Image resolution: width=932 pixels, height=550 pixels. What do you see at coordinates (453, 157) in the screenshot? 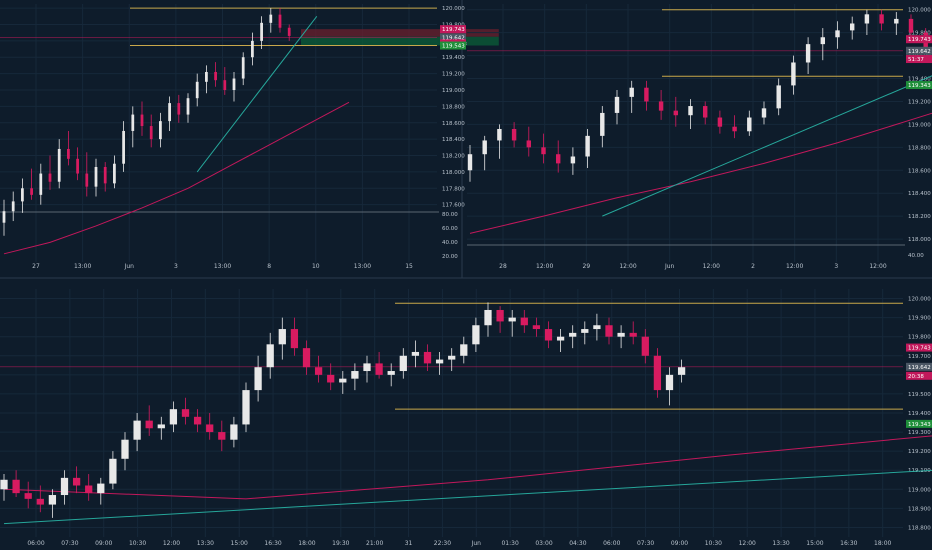
I see `y-tick-label: 118.200` at bounding box center [453, 157].